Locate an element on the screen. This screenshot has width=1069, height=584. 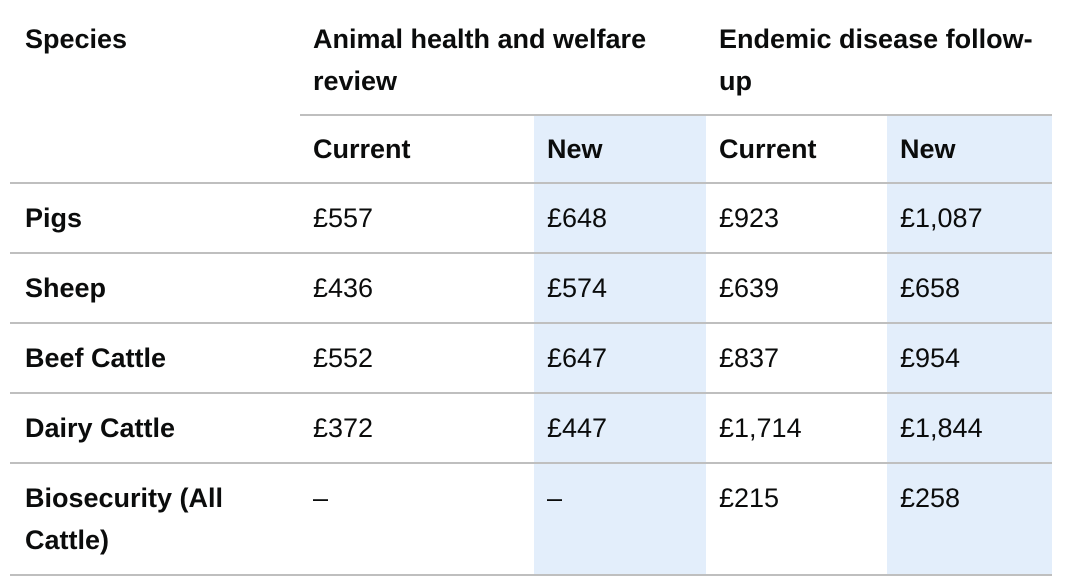
cell-value: £658 is located at coordinates (970, 288).